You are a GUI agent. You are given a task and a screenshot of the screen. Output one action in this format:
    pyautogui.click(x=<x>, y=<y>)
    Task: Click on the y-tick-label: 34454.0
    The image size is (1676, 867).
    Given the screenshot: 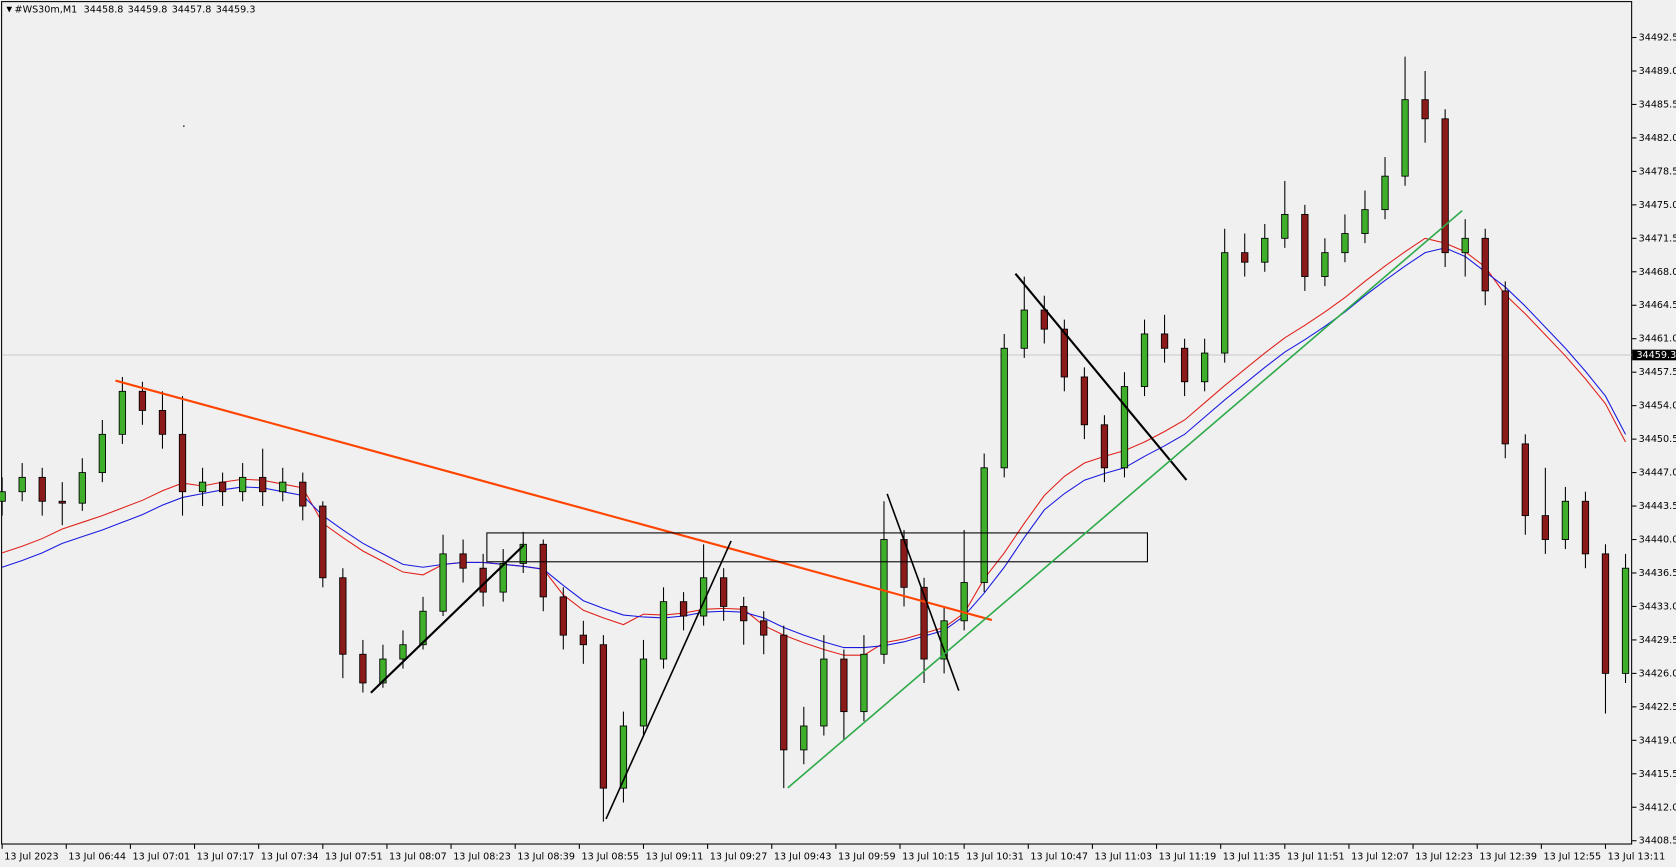 What is the action you would take?
    pyautogui.click(x=1657, y=406)
    